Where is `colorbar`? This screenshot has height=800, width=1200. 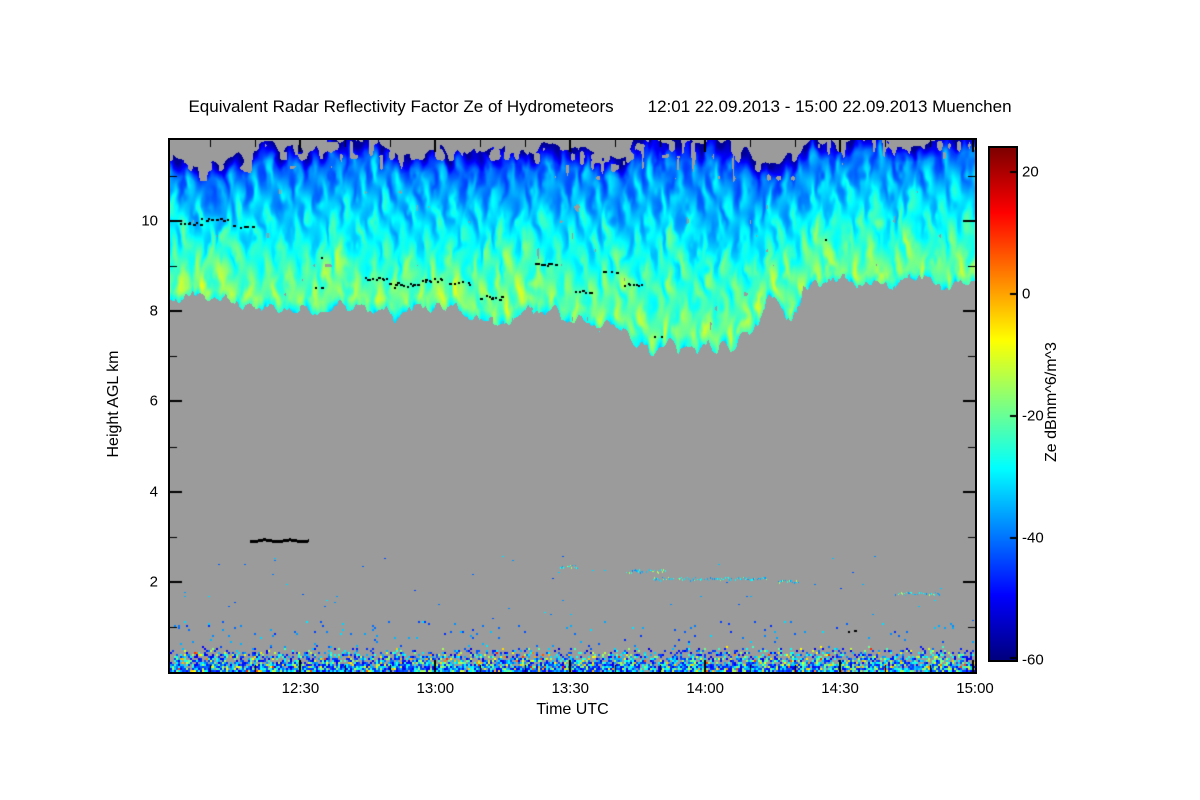
colorbar is located at coordinates (1003, 404).